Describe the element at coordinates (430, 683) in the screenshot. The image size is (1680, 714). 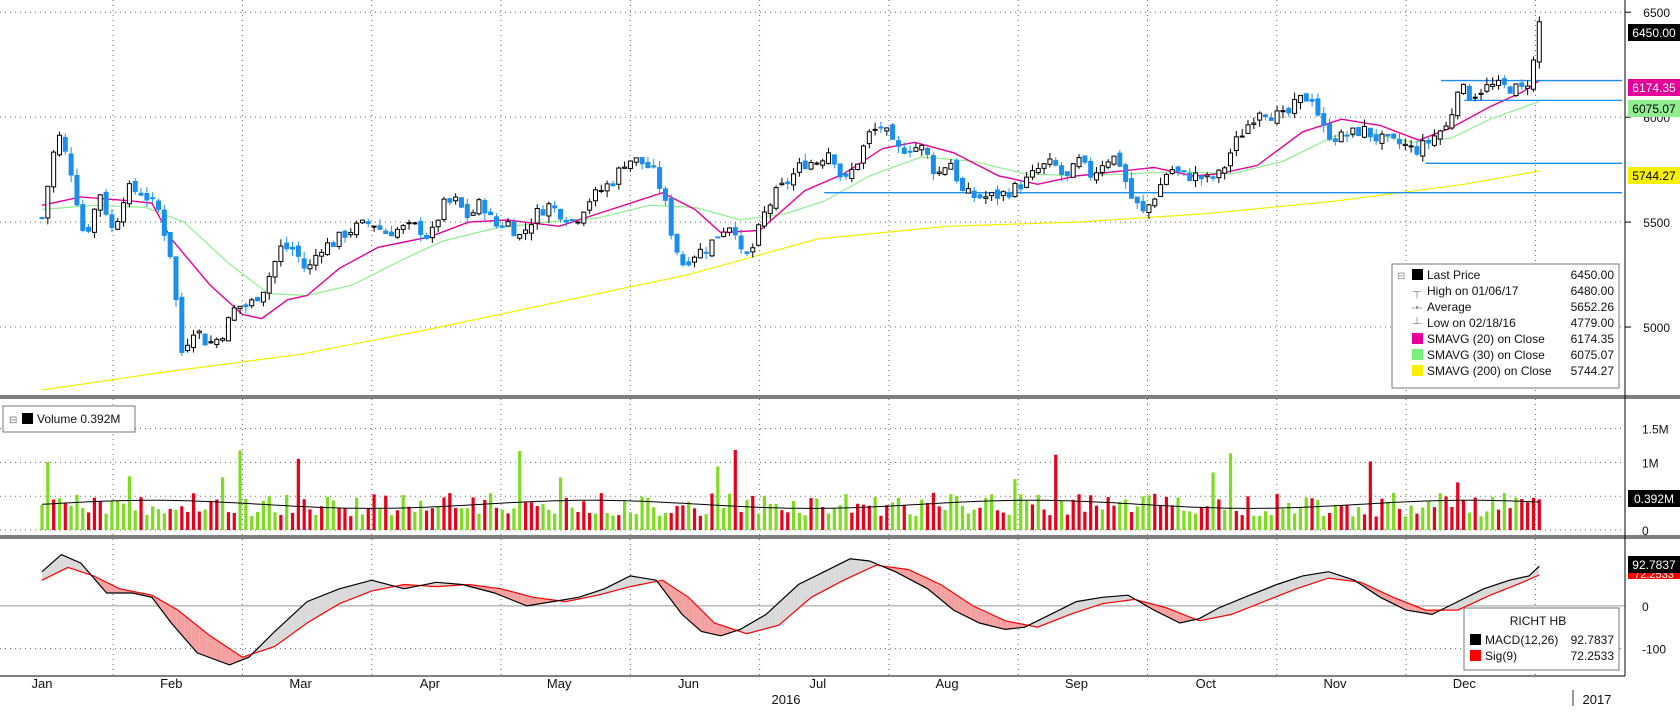
I see `x-tick-label: Apr` at that location.